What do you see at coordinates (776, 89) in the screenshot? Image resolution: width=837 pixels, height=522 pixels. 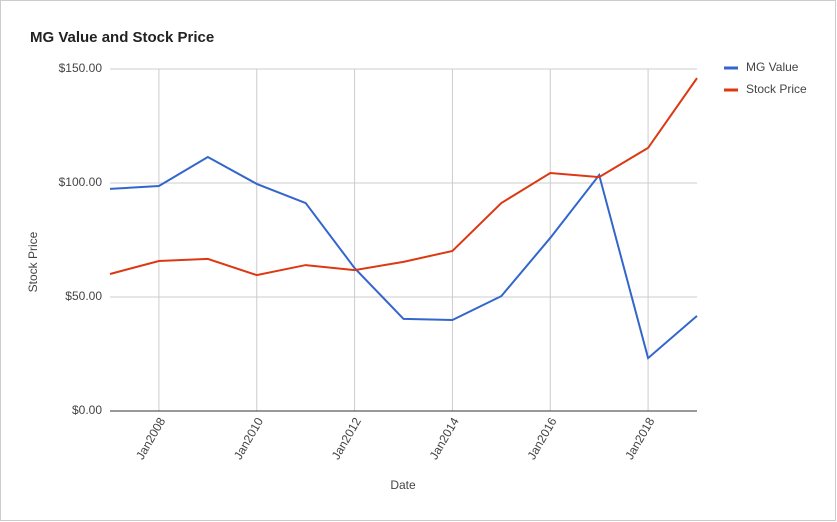 I see `legend-label: Stock Price` at bounding box center [776, 89].